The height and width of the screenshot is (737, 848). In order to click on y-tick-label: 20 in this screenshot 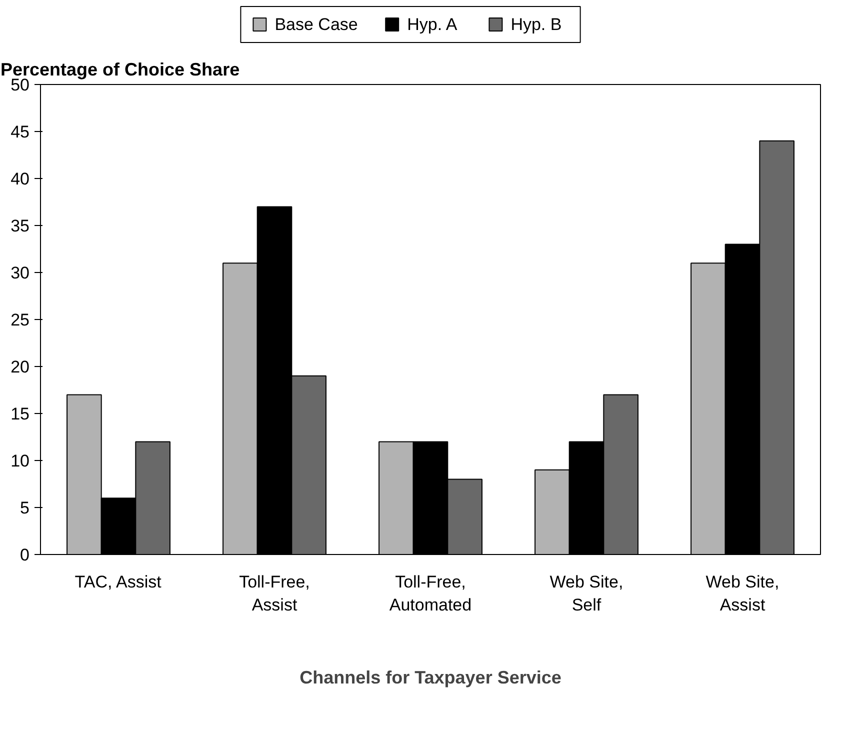, I will do `click(20, 367)`.